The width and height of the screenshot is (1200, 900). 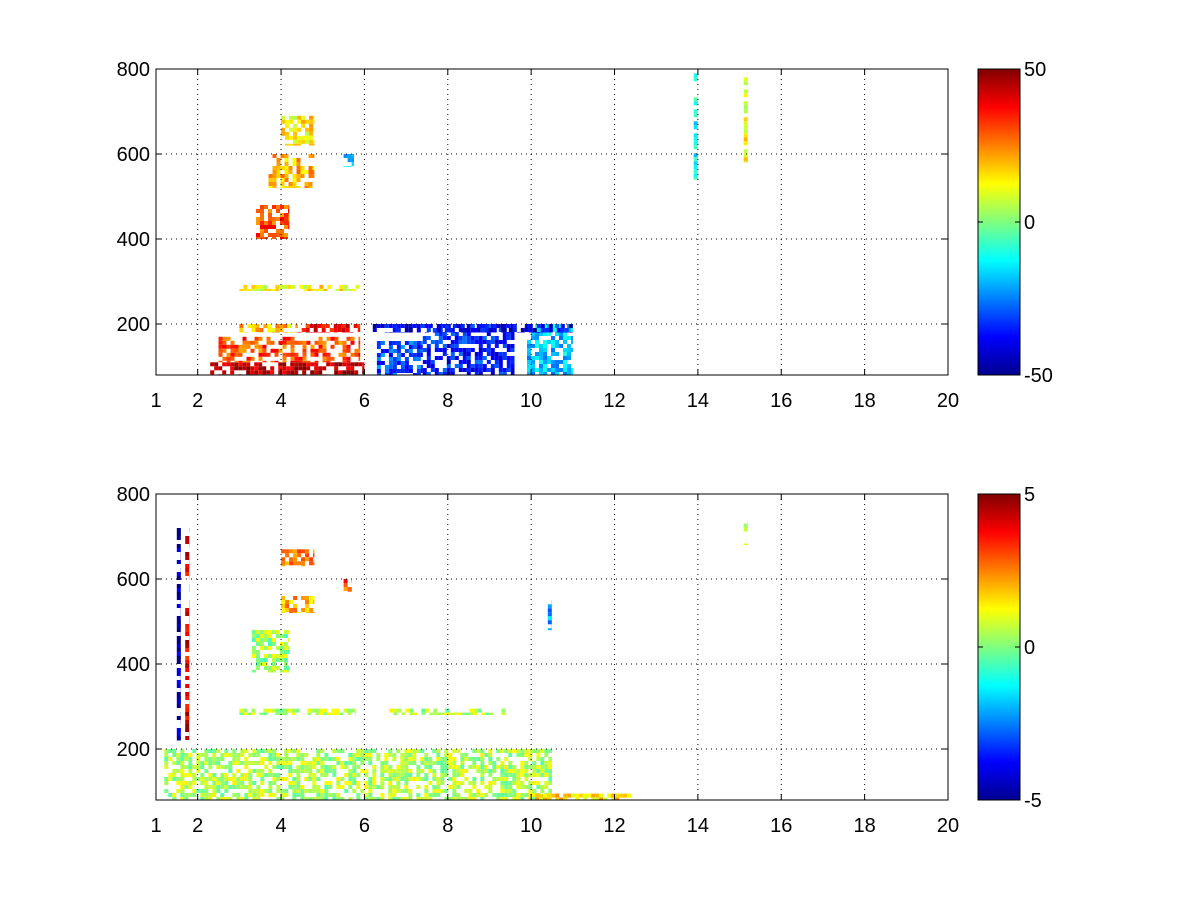 What do you see at coordinates (531, 401) in the screenshot?
I see `x-tick-label: 10` at bounding box center [531, 401].